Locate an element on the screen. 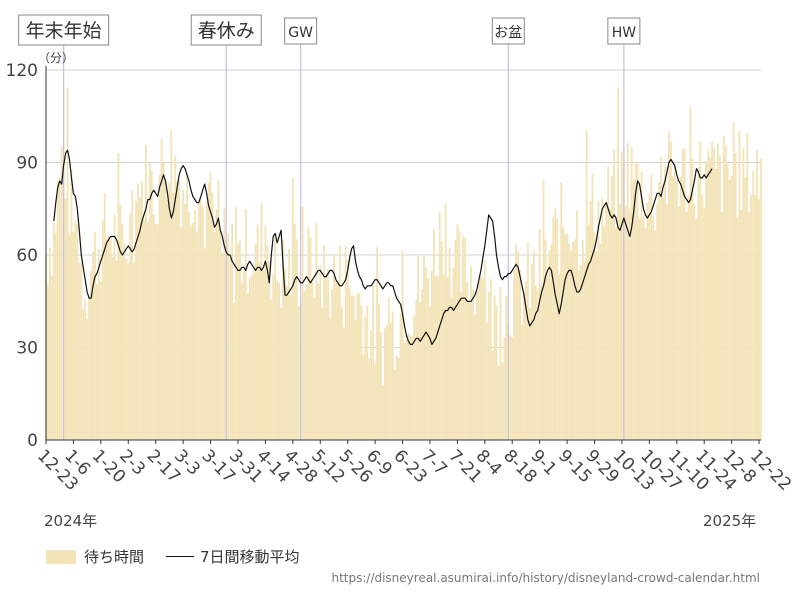 This screenshot has width=800, height=600. y-unit-label: （分） is located at coordinates (56, 58).